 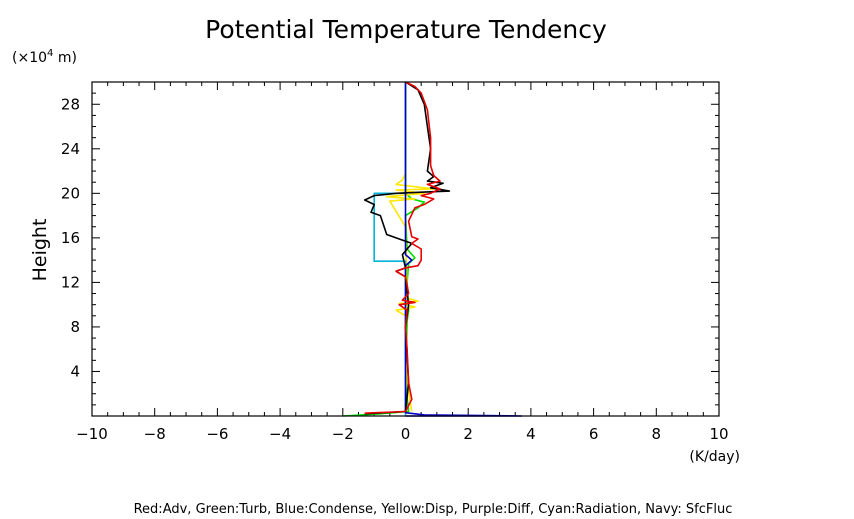 What do you see at coordinates (75, 371) in the screenshot?
I see `y-tick-label: 4` at bounding box center [75, 371].